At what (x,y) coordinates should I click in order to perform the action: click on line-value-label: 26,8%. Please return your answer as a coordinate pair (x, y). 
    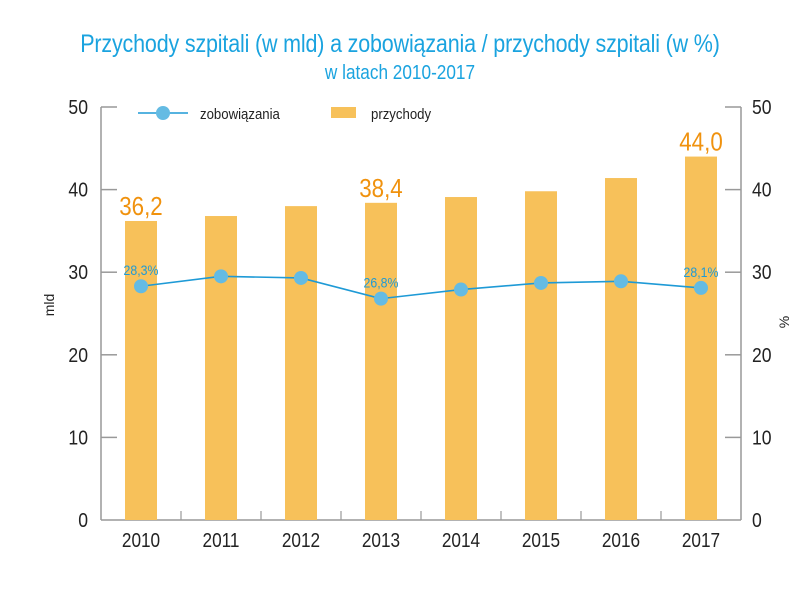
    Looking at the image, I should click on (381, 283).